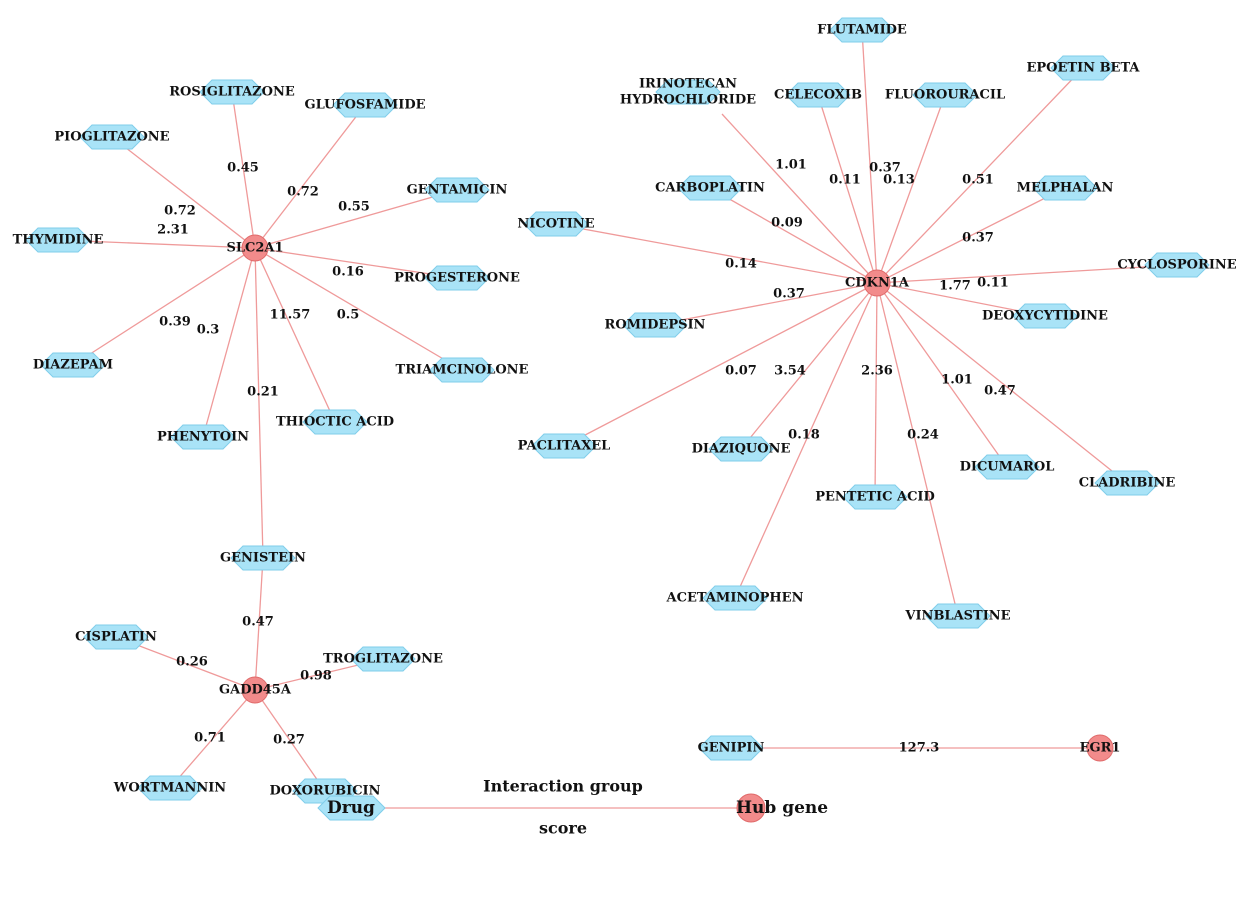  I want to click on drug-label-vinblastine: VINBLASTINE, so click(957, 616).